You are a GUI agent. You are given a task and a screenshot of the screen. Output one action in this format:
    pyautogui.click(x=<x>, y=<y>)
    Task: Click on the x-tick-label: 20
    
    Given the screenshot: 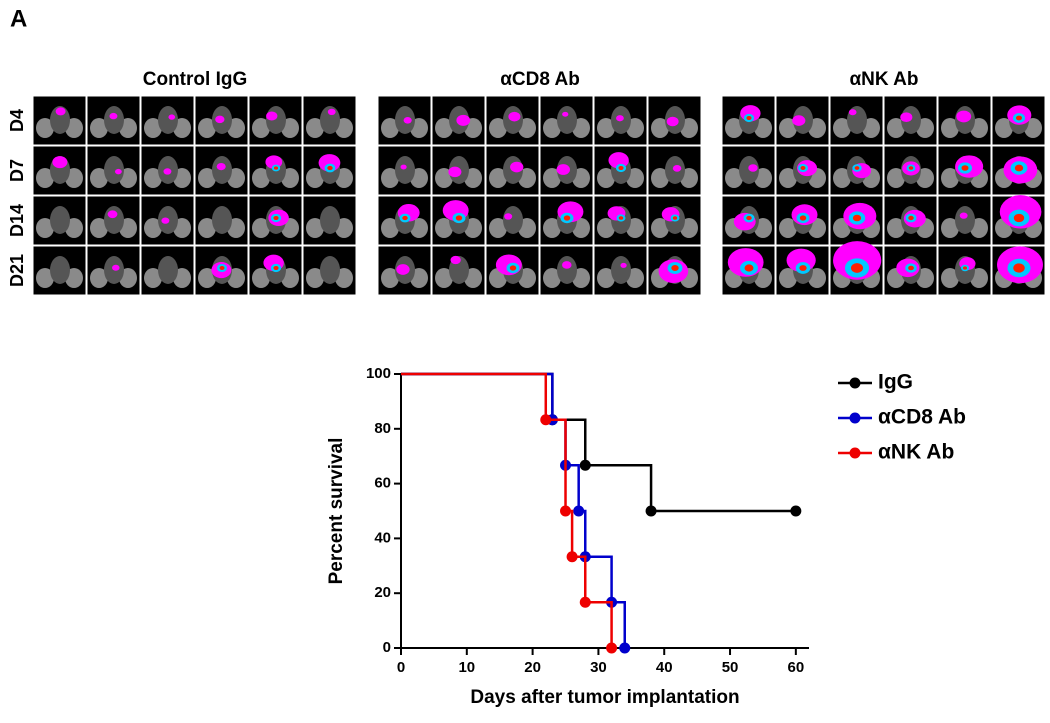 What is the action you would take?
    pyautogui.click(x=532, y=667)
    